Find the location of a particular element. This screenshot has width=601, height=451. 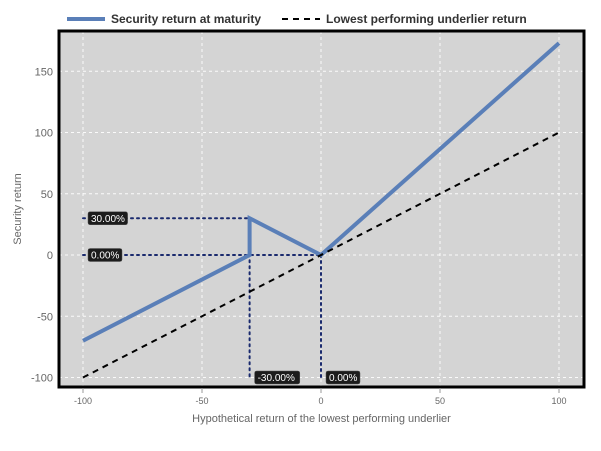

legend-label-underlier-return: Lowest performing underlier return is located at coordinates (426, 19).